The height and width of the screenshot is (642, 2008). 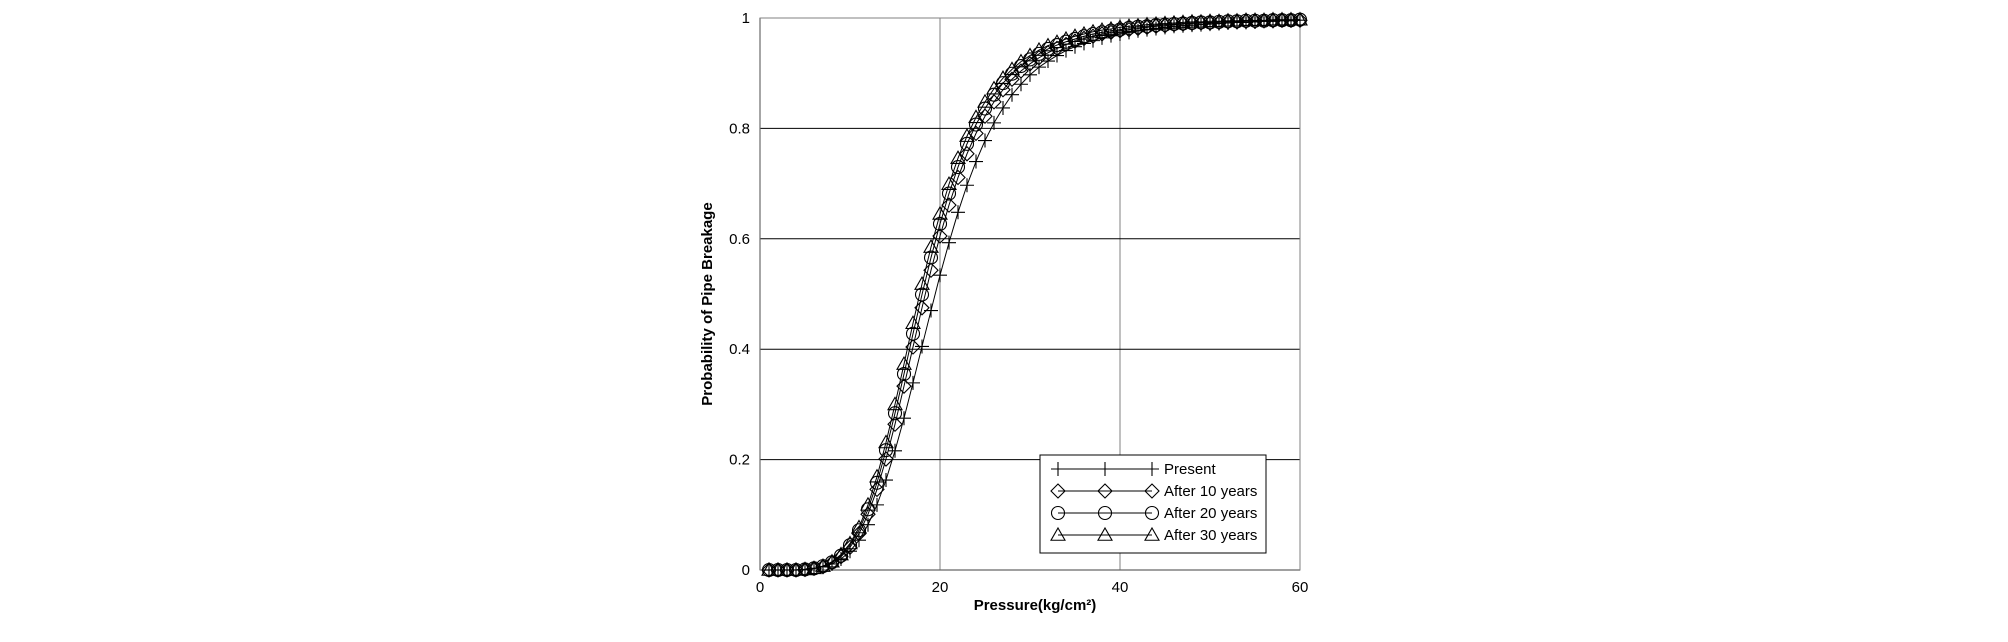 What do you see at coordinates (1210, 535) in the screenshot?
I see `legend-label: After 30 years` at bounding box center [1210, 535].